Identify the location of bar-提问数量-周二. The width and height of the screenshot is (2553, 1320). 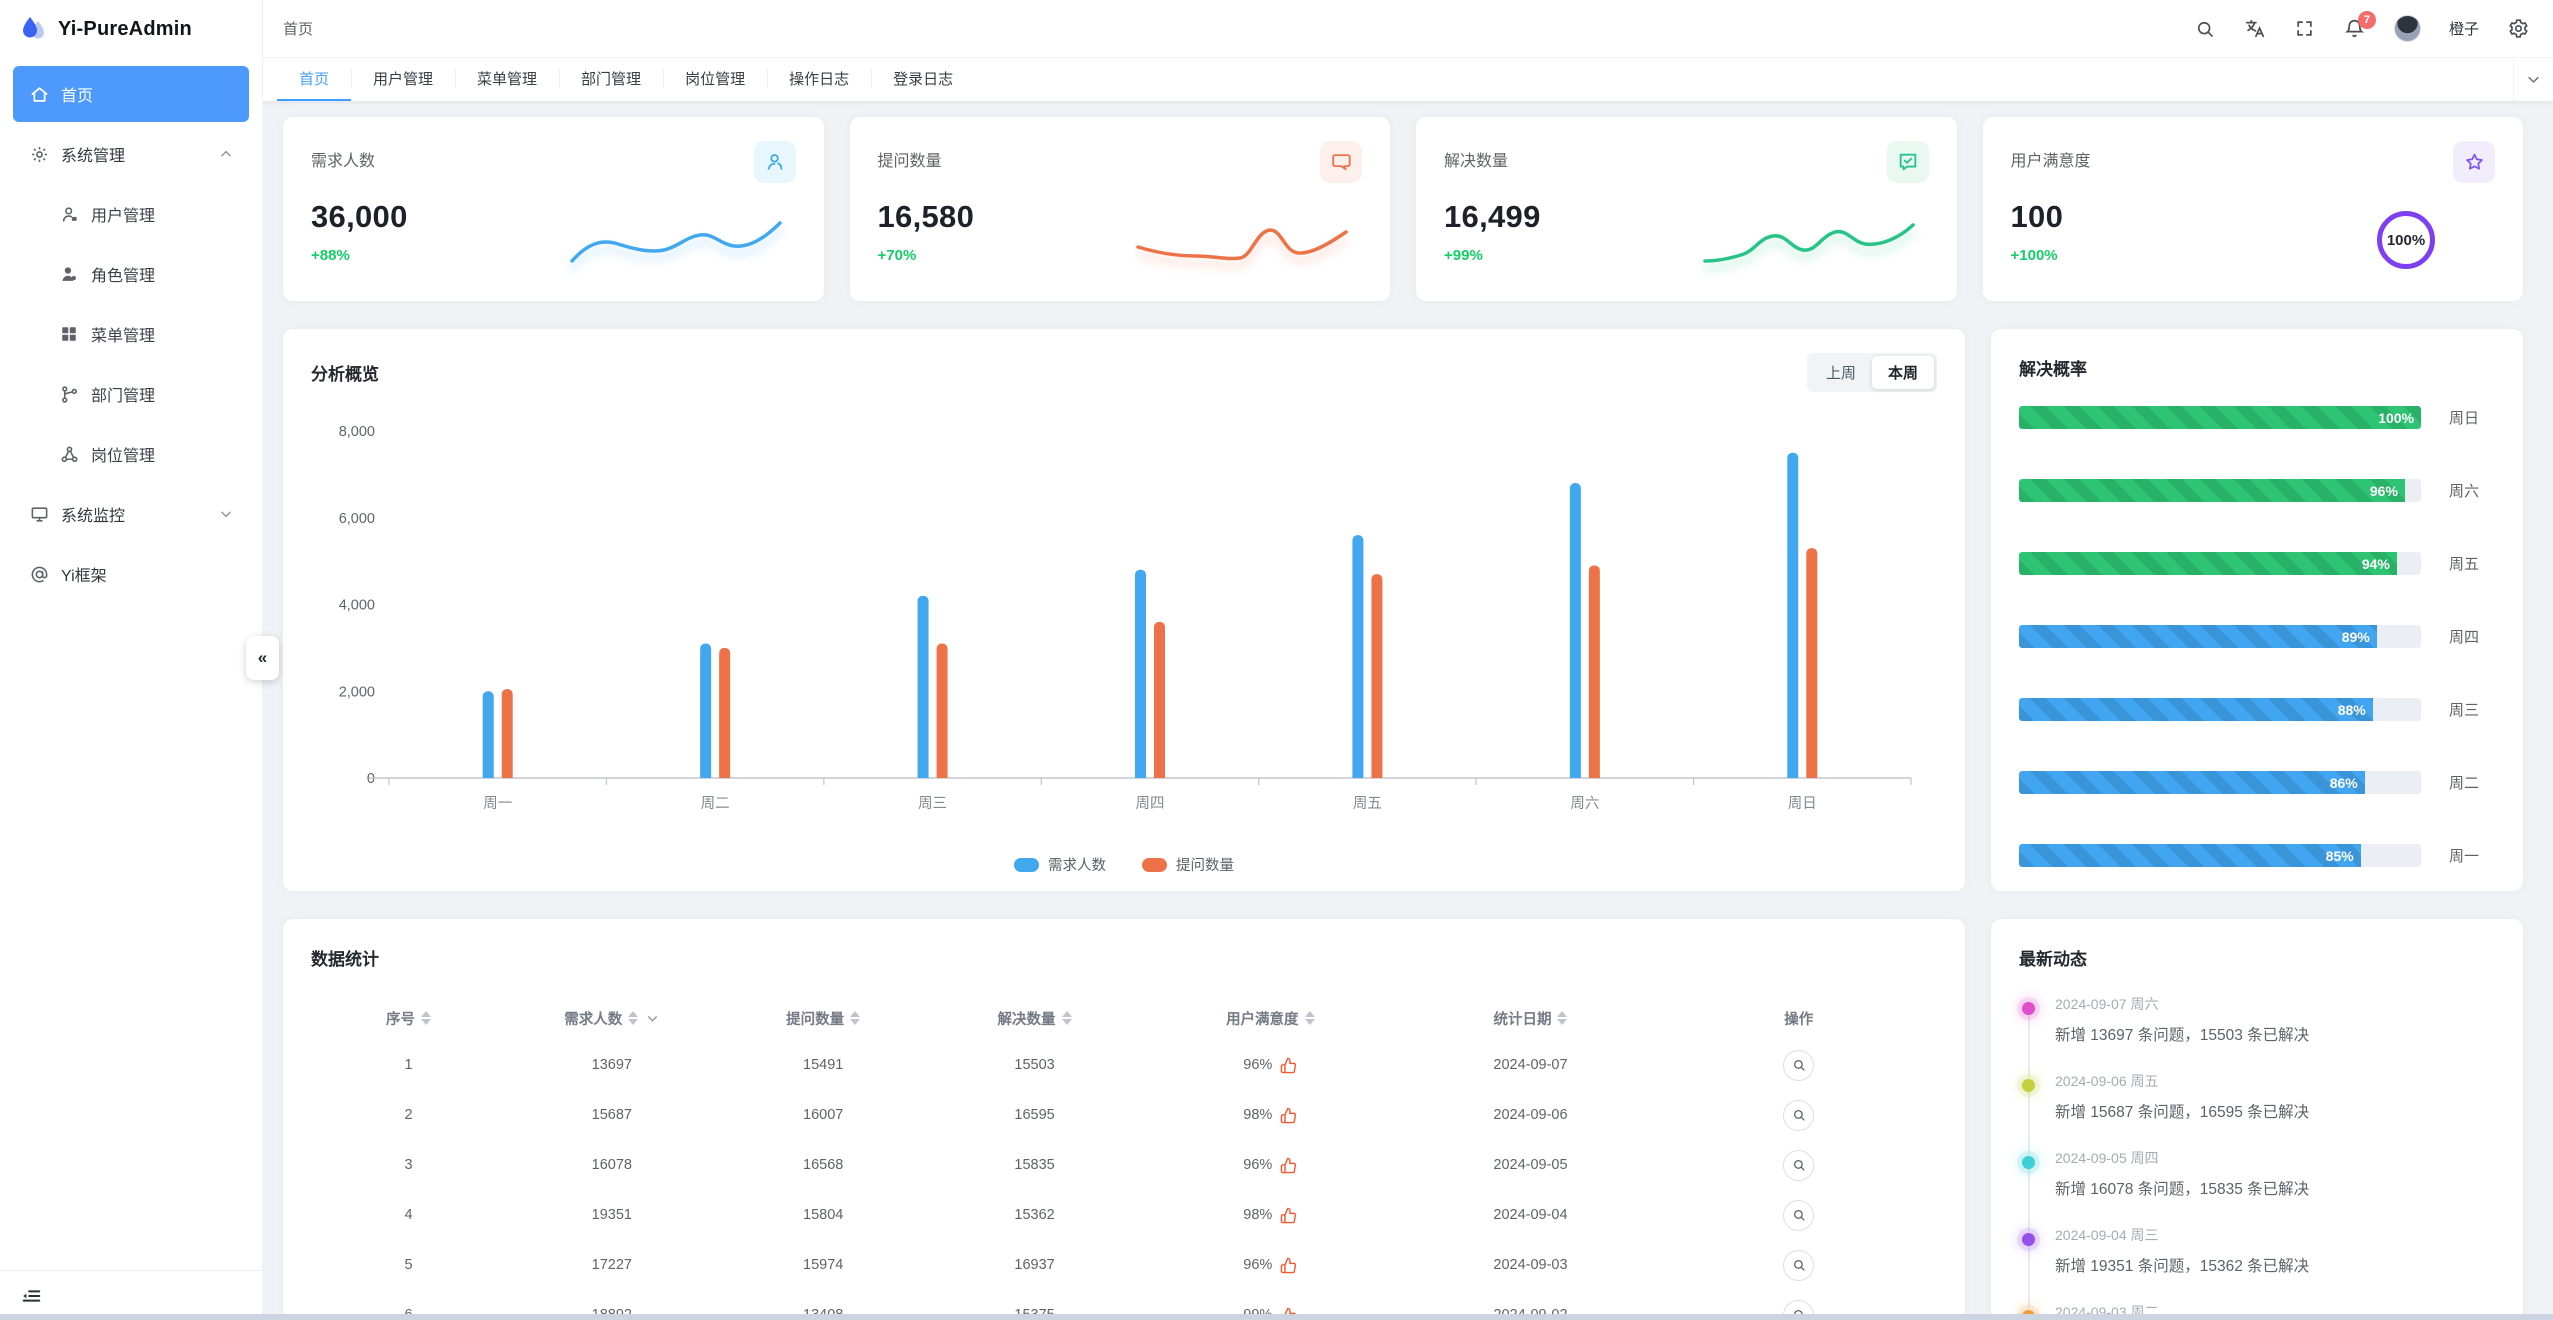
(725, 712).